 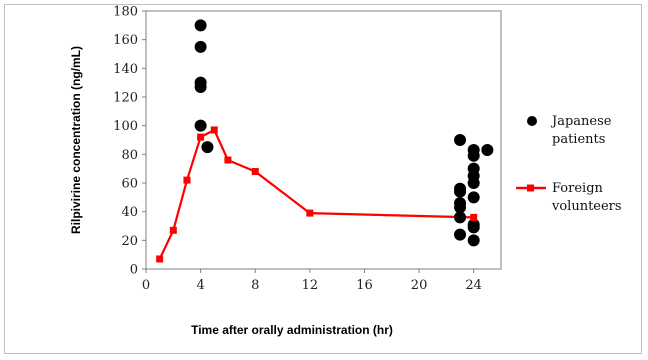 What do you see at coordinates (129, 141) in the screenshot?
I see `y-axis-ticks: 0 20 40 60 80 100 120 140 160 180` at bounding box center [129, 141].